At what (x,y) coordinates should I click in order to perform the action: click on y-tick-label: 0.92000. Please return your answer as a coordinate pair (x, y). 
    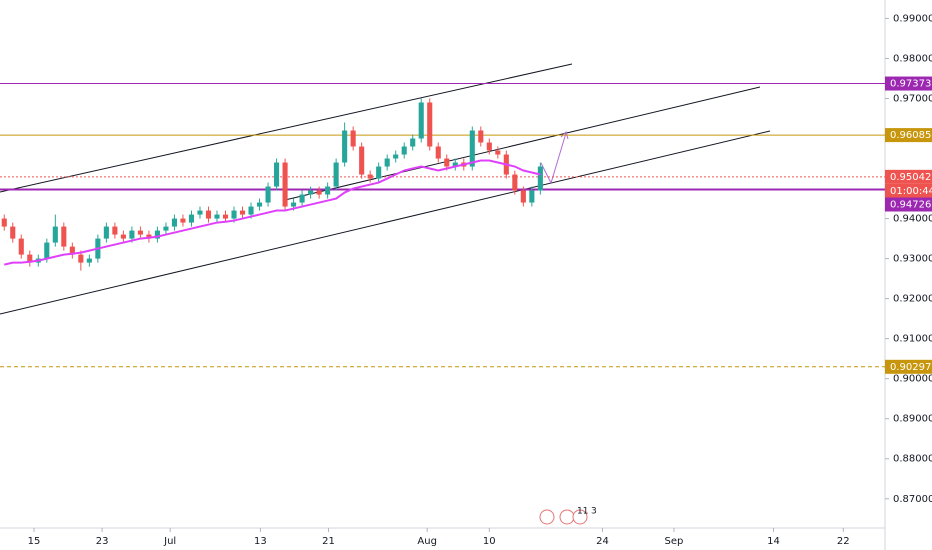
    Looking at the image, I should click on (912, 299).